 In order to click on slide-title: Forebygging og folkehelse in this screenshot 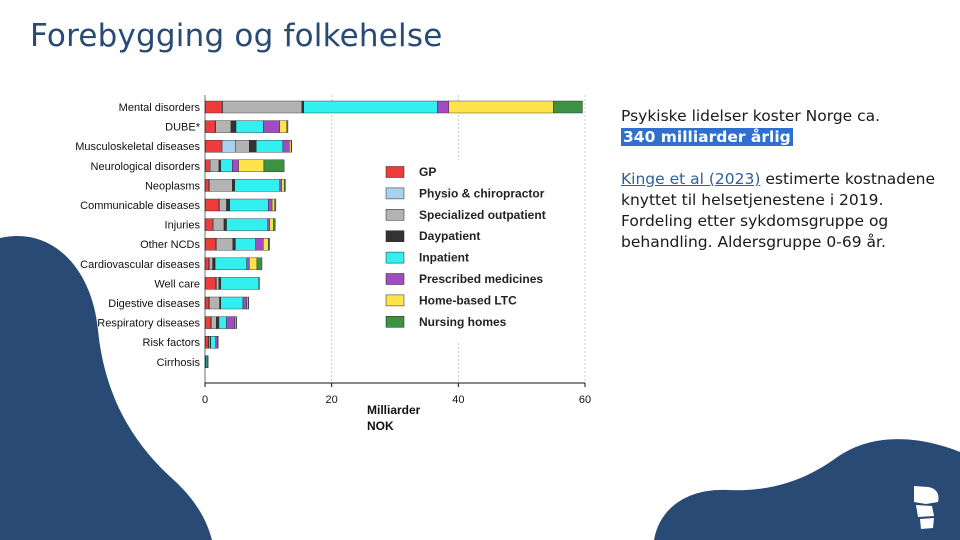, I will do `click(236, 36)`.